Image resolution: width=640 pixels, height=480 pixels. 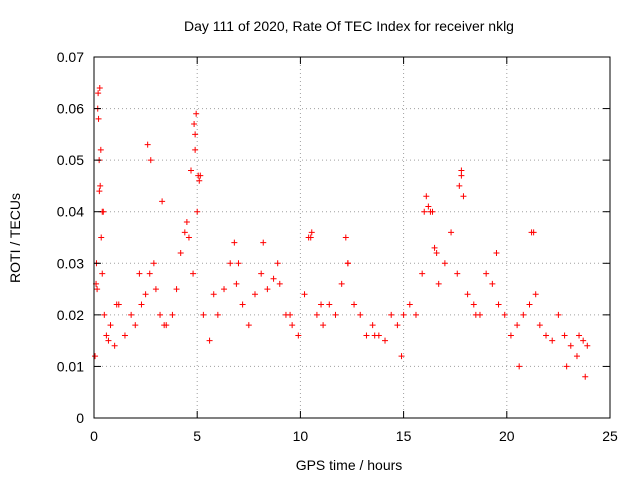 What do you see at coordinates (70, 212) in the screenshot?
I see `y-tick-label: 0.04` at bounding box center [70, 212].